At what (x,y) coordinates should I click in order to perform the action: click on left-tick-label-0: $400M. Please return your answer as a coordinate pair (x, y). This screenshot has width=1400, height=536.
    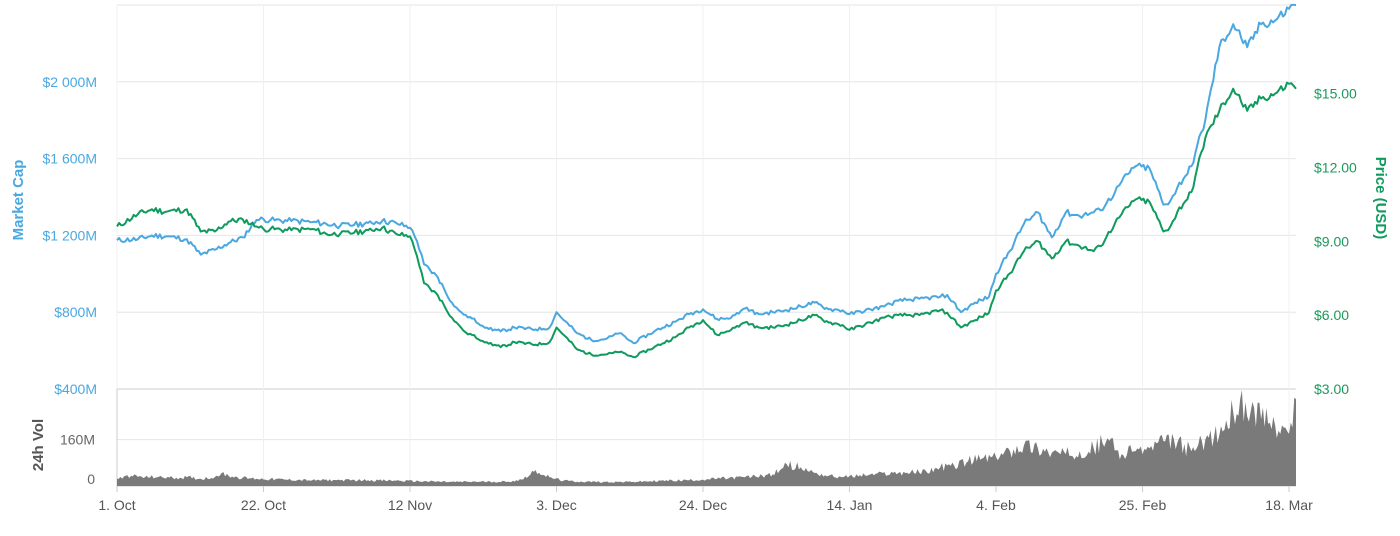
    Looking at the image, I should click on (75, 389).